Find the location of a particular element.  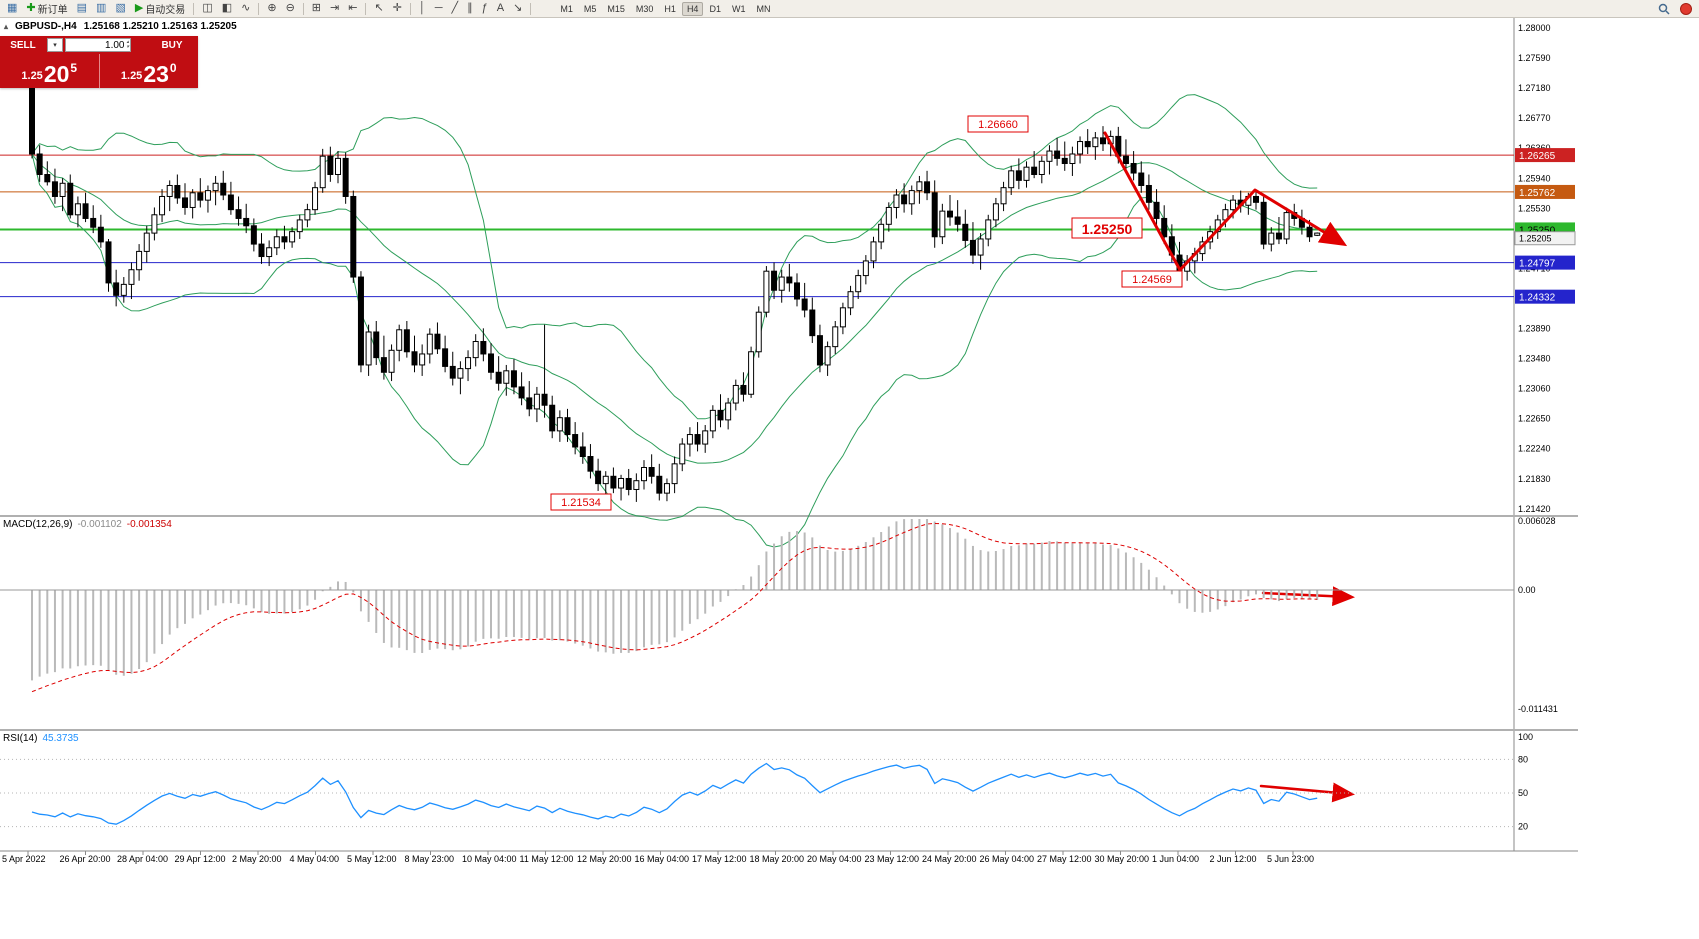

autotrade-button-label: 自动交易 is located at coordinates (165, 10).